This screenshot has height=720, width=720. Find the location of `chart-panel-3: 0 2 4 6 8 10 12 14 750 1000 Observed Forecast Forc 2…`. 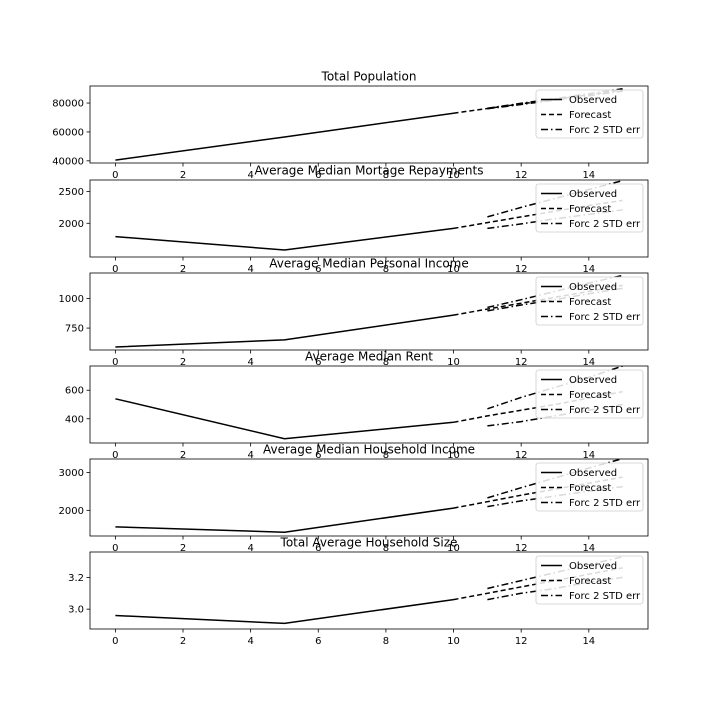

chart-panel-3: 0 2 4 6 8 10 12 14 750 1000 Observed Forecast Forc 2… is located at coordinates (354, 312).